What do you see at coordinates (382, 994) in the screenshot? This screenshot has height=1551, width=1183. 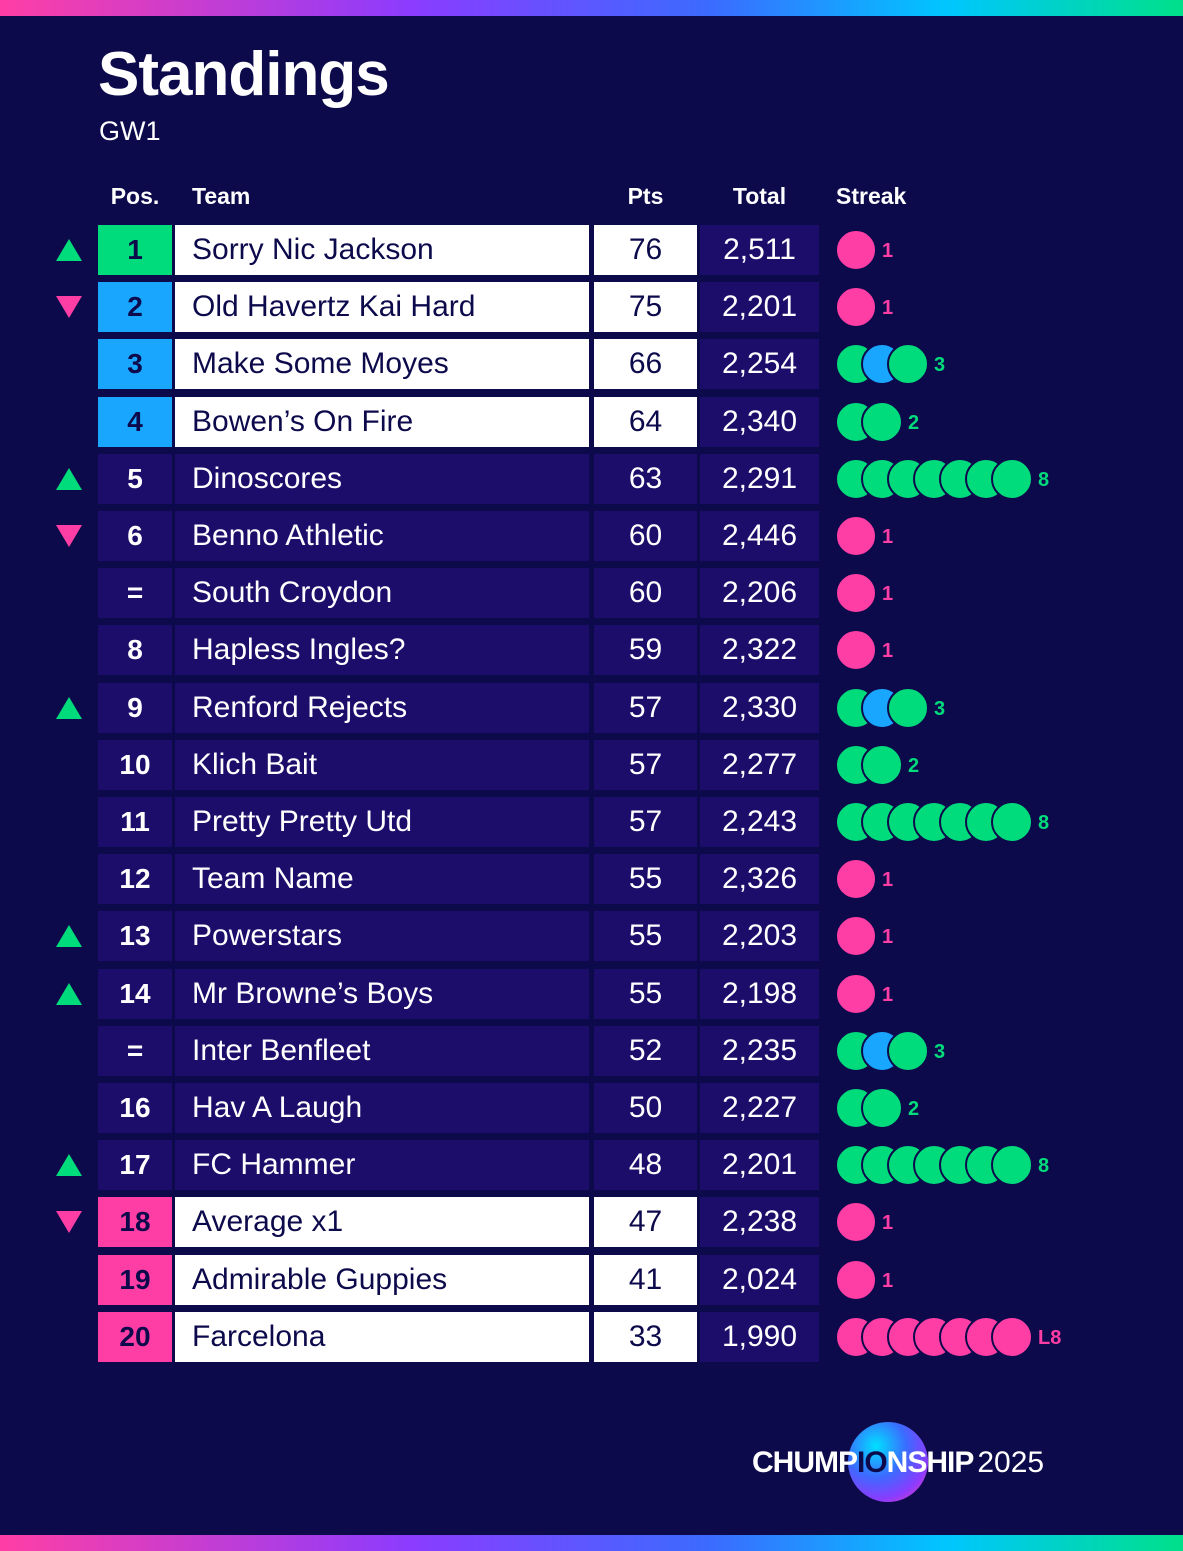 I see `team-name: Mr Browne’s Boys` at bounding box center [382, 994].